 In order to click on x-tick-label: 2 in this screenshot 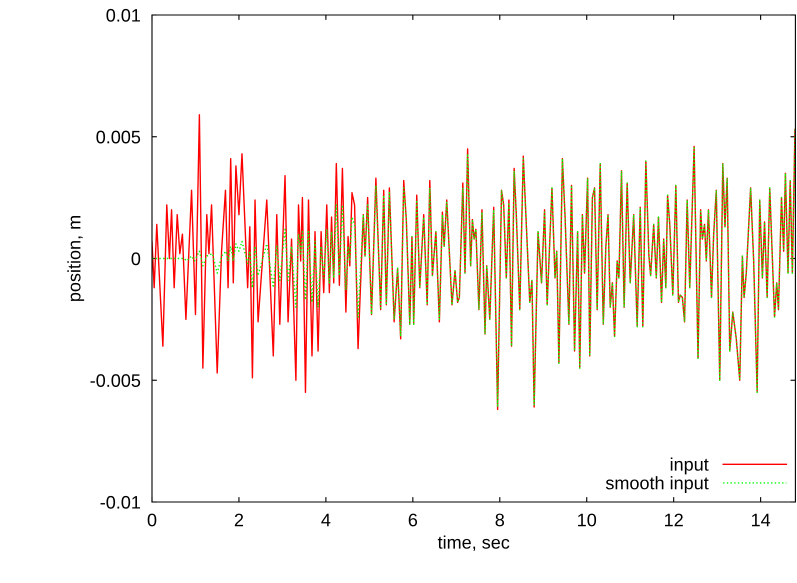, I will do `click(239, 520)`.